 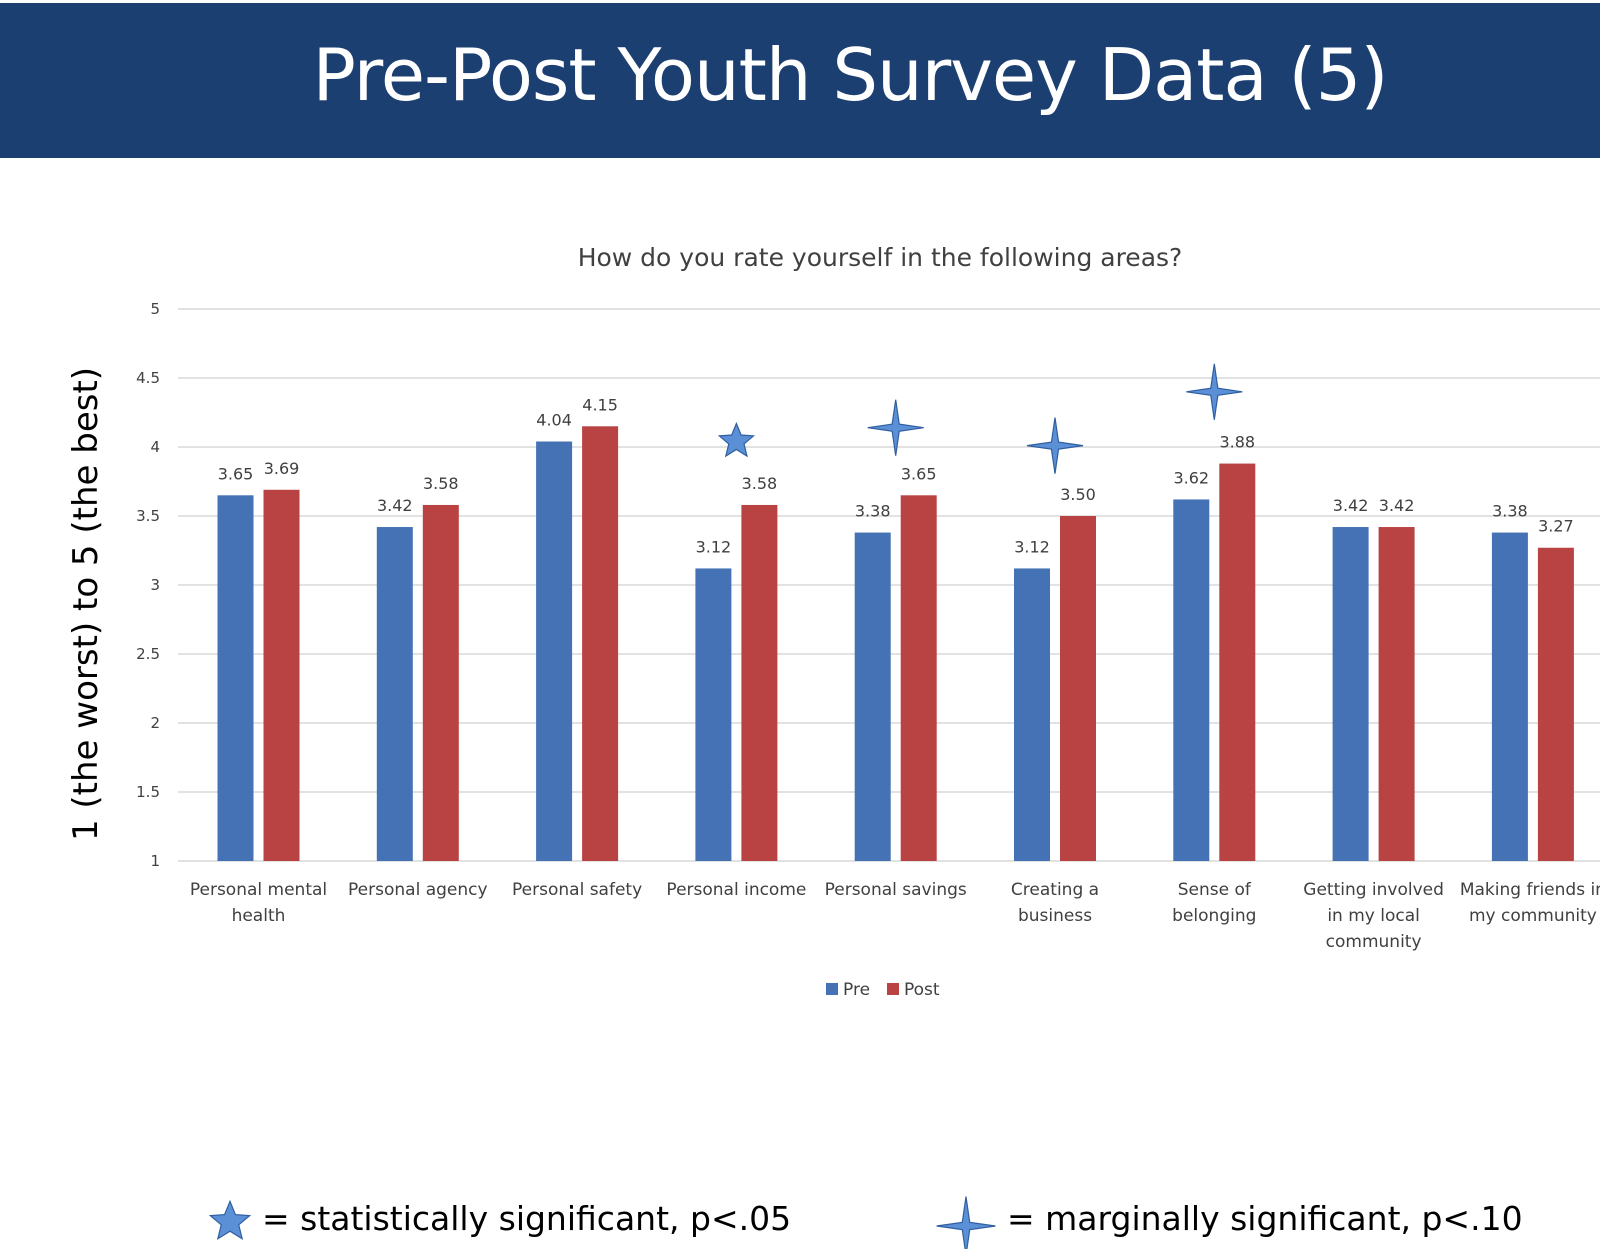 What do you see at coordinates (148, 378) in the screenshot?
I see `y-tick-label: 4.5` at bounding box center [148, 378].